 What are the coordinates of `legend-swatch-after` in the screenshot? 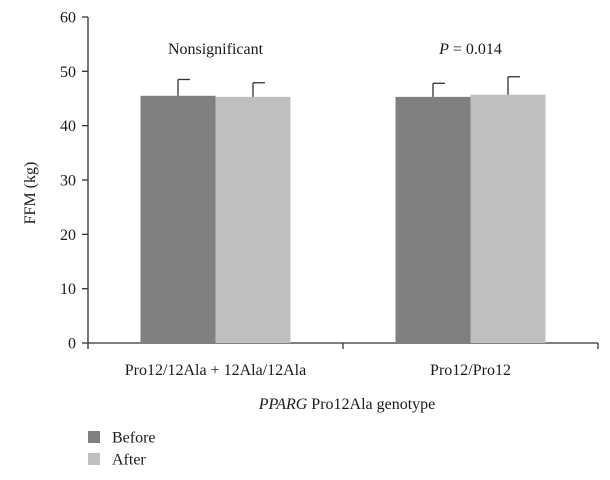 It's located at (94, 459).